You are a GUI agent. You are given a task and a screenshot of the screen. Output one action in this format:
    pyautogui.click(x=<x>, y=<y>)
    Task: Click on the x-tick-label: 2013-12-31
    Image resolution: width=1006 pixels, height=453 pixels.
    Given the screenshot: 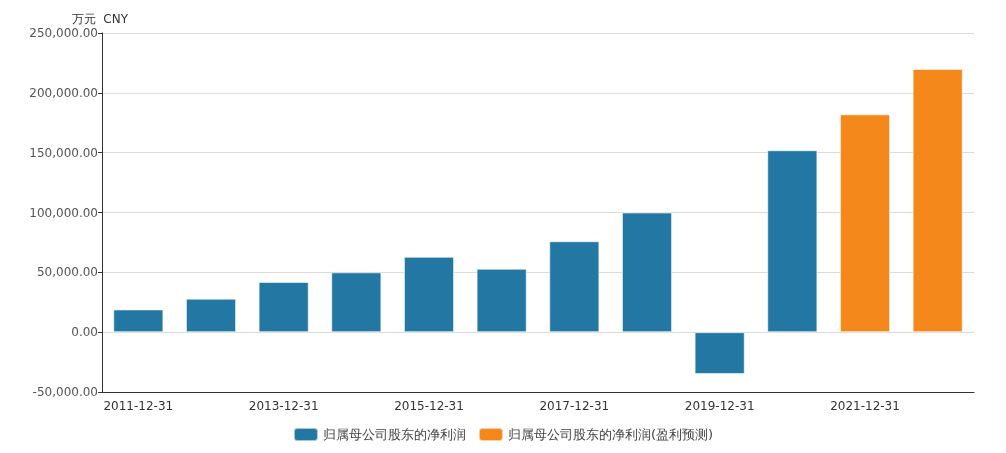 What is the action you would take?
    pyautogui.click(x=283, y=406)
    